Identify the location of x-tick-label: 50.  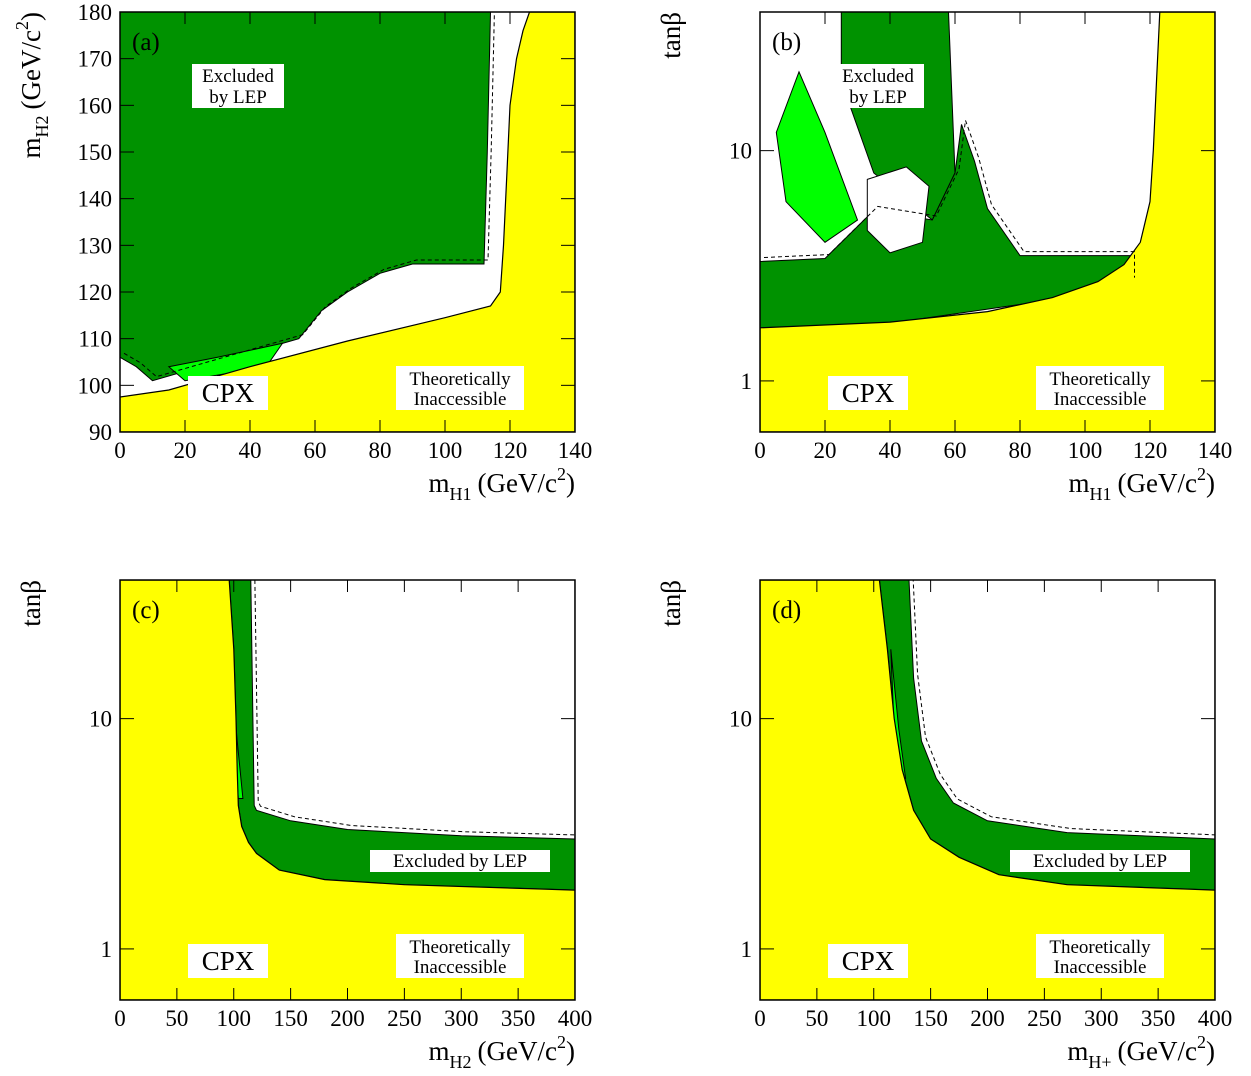
(176, 1018).